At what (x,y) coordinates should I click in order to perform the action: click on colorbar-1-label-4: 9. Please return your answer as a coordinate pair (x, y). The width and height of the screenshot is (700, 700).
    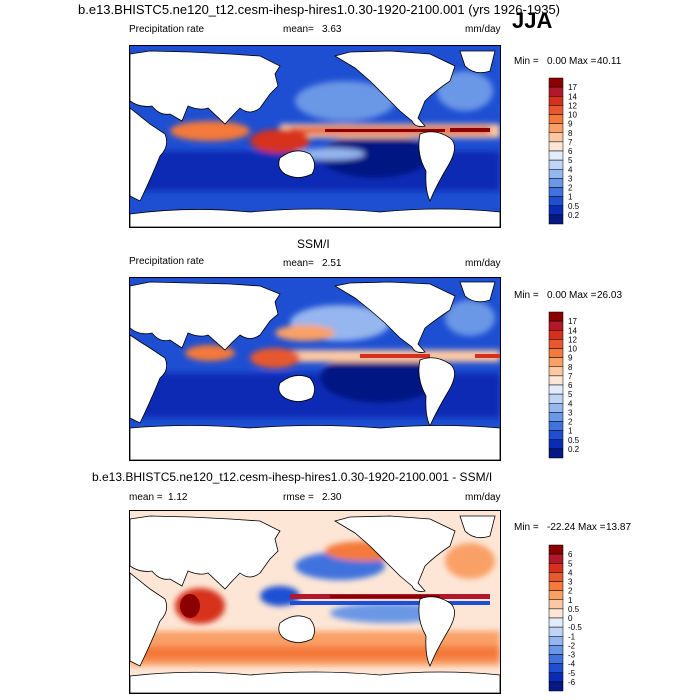
    Looking at the image, I should click on (570, 358).